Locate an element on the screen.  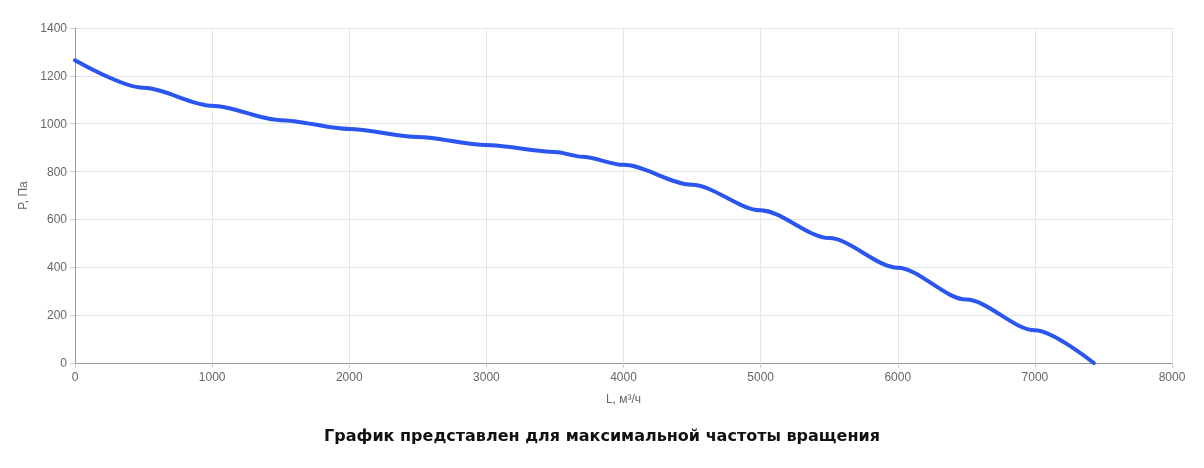
x-axis-title: L, м³/ч is located at coordinates (623, 399).